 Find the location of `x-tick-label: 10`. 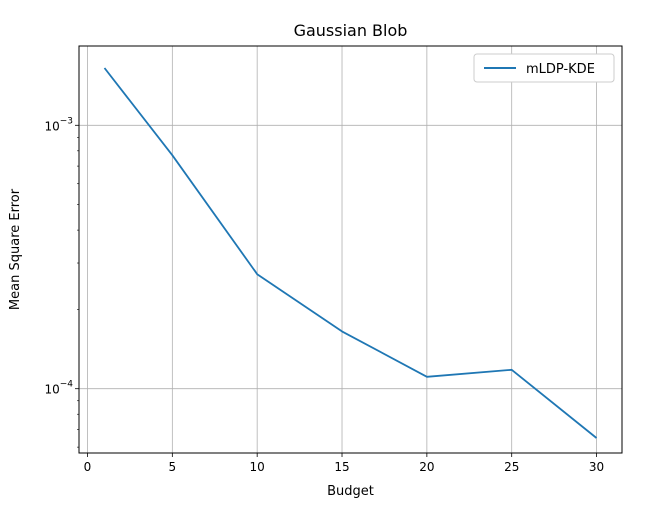

x-tick-label: 10 is located at coordinates (257, 467).